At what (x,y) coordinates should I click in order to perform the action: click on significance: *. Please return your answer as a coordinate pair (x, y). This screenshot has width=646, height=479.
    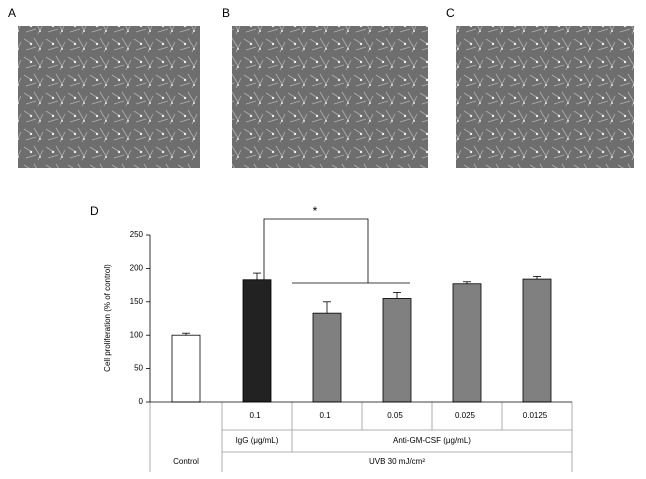
    Looking at the image, I should click on (315, 211).